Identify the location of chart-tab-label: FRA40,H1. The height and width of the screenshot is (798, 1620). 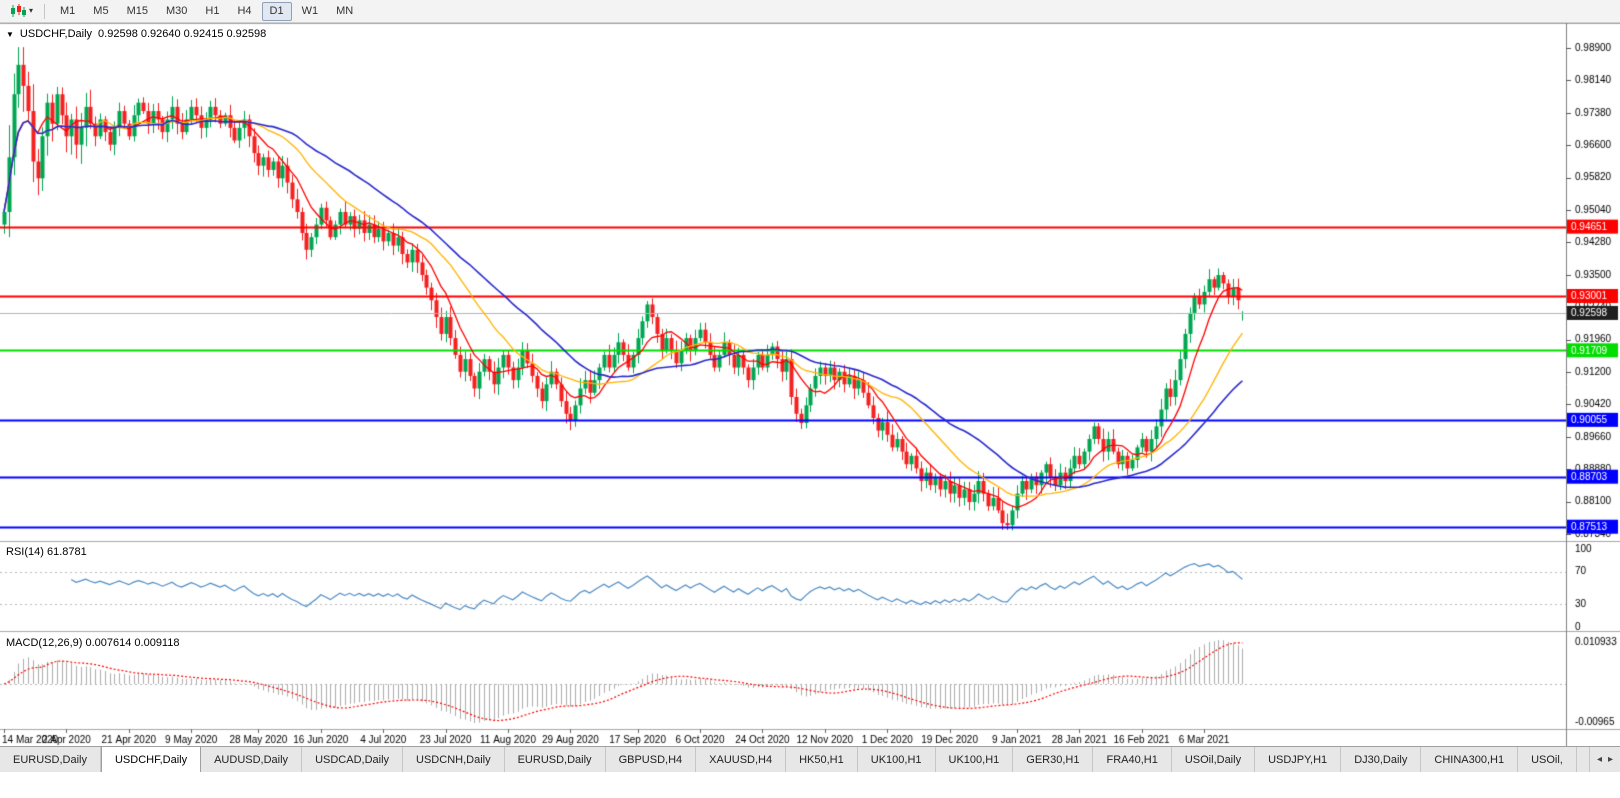
(1132, 759).